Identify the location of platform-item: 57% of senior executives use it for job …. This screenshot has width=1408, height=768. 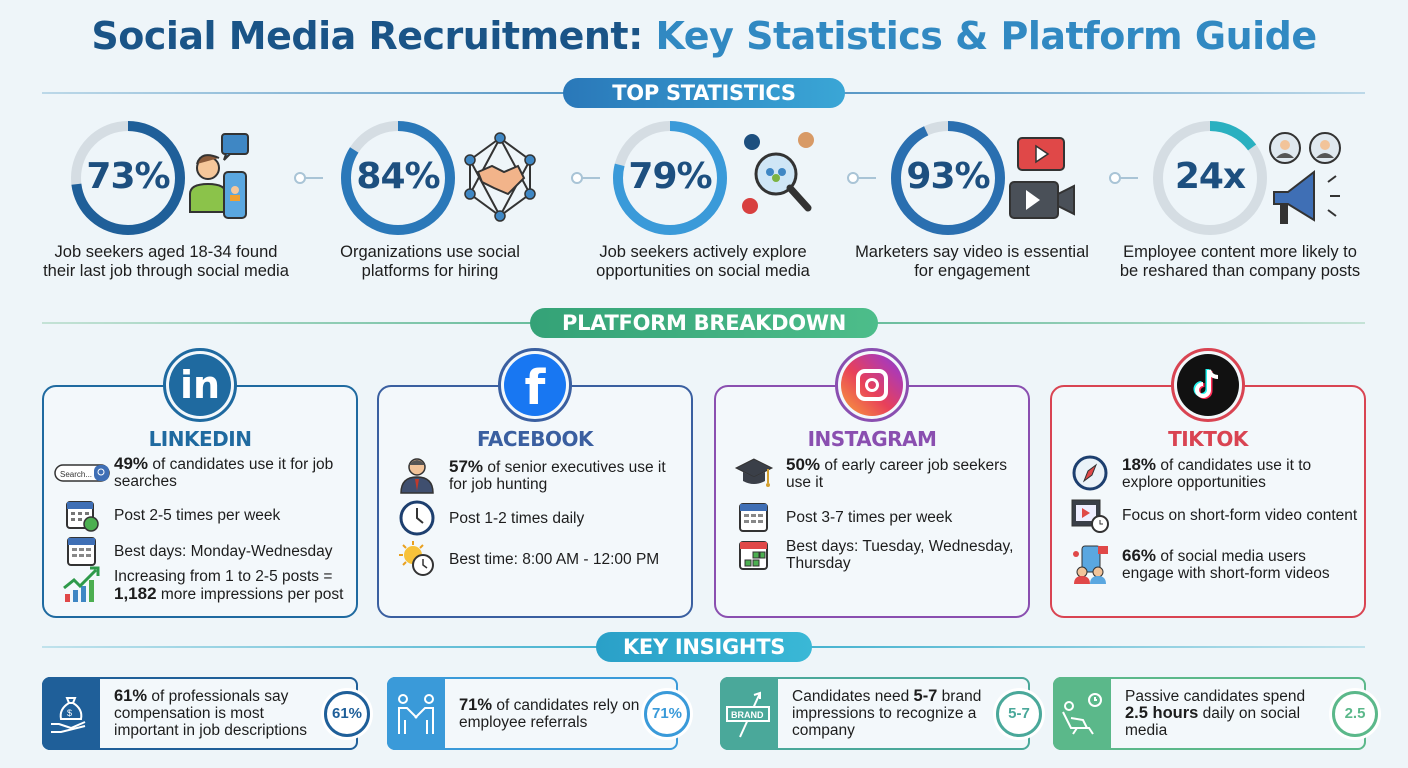
(535, 475).